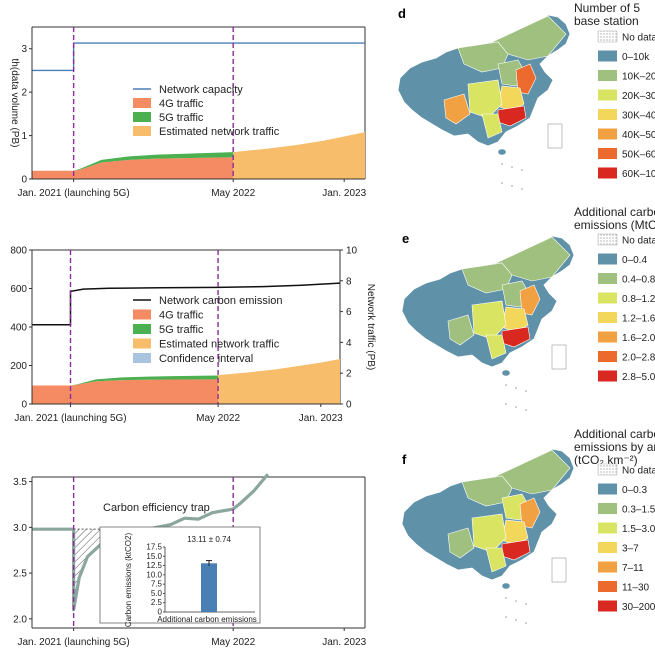 The image size is (655, 655). Describe the element at coordinates (180, 575) in the screenshot. I see `inset-frame` at that location.